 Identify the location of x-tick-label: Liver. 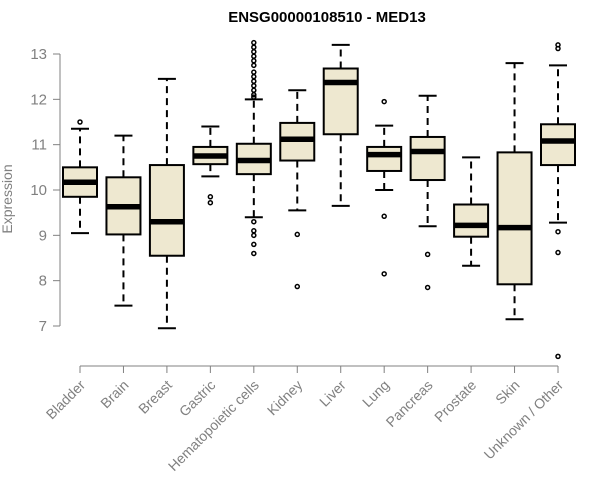
(332, 393).